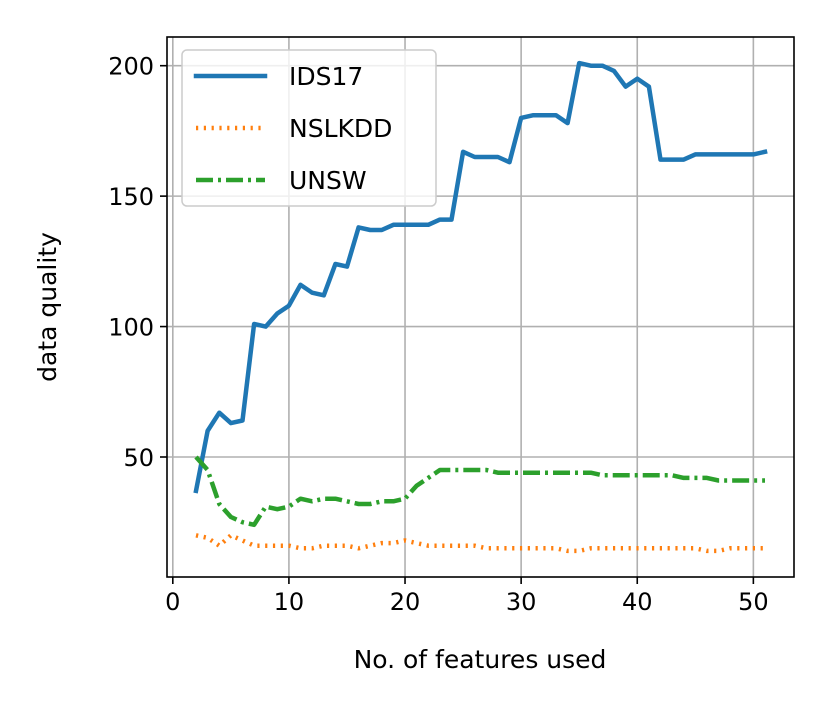  What do you see at coordinates (131, 67) in the screenshot?
I see `y-tick-label: 200` at bounding box center [131, 67].